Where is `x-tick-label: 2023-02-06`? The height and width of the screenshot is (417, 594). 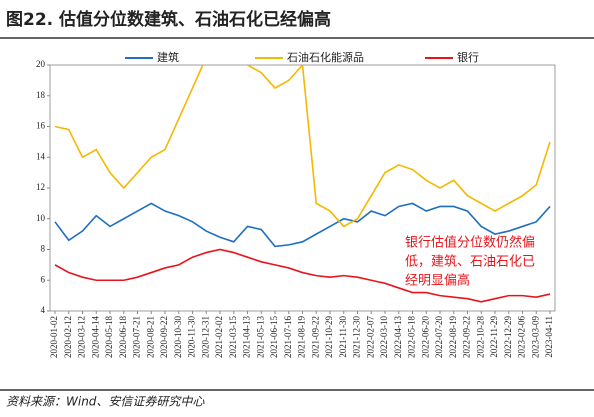 x-tick-label: 2023-02-06 is located at coordinates (522, 337).